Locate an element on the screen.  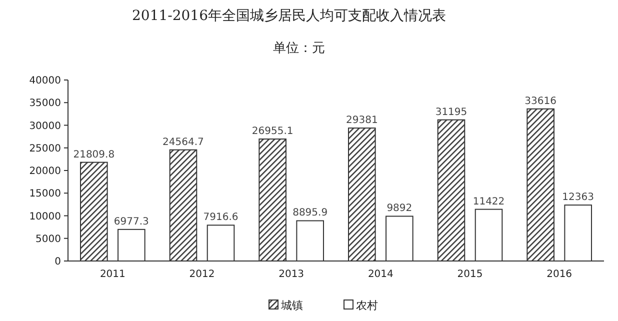
y-tick-label: 5000 is located at coordinates (48, 239).